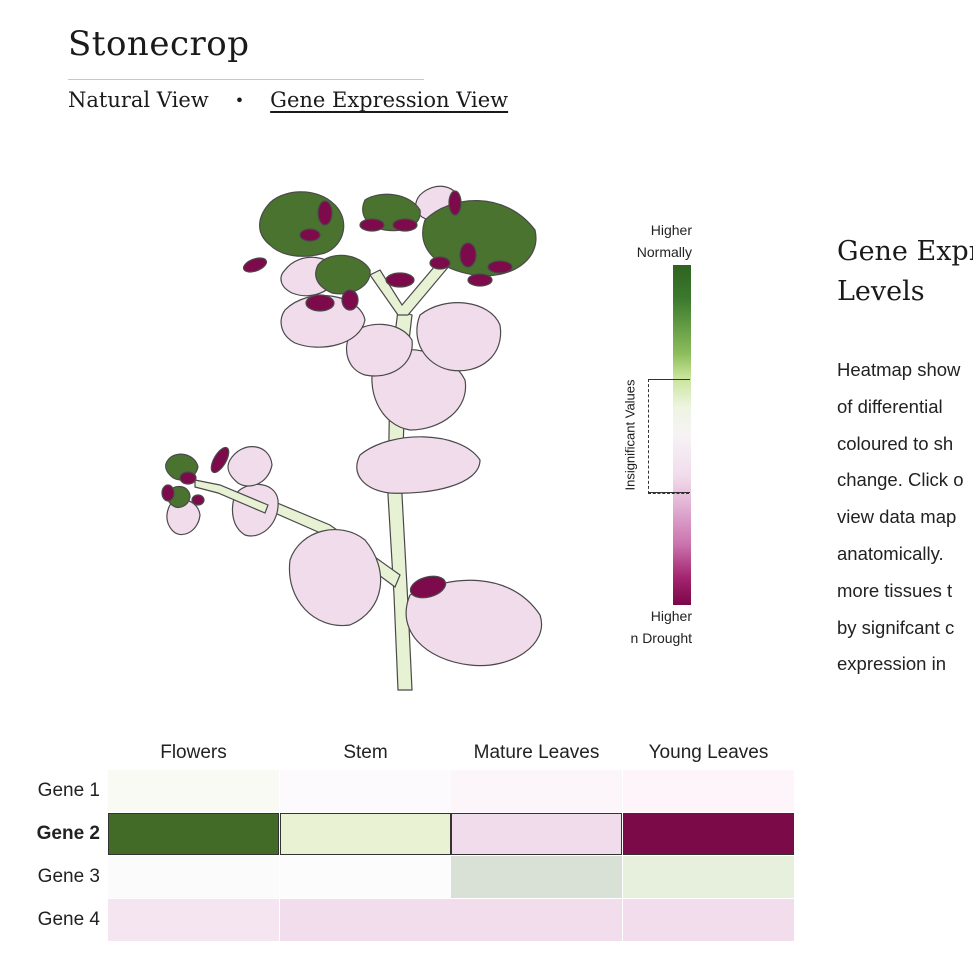  Describe the element at coordinates (664, 241) in the screenshot. I see `legend-top-label: Higher Normally` at that location.